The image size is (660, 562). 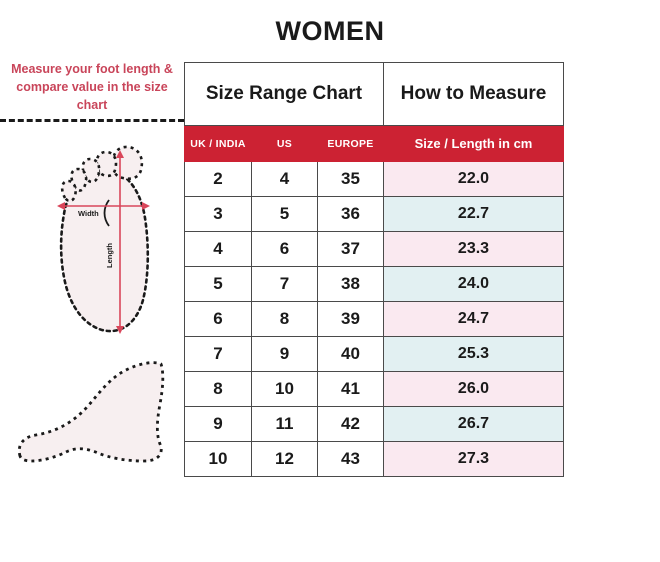 I want to click on cell-uk: 9, so click(x=218, y=424).